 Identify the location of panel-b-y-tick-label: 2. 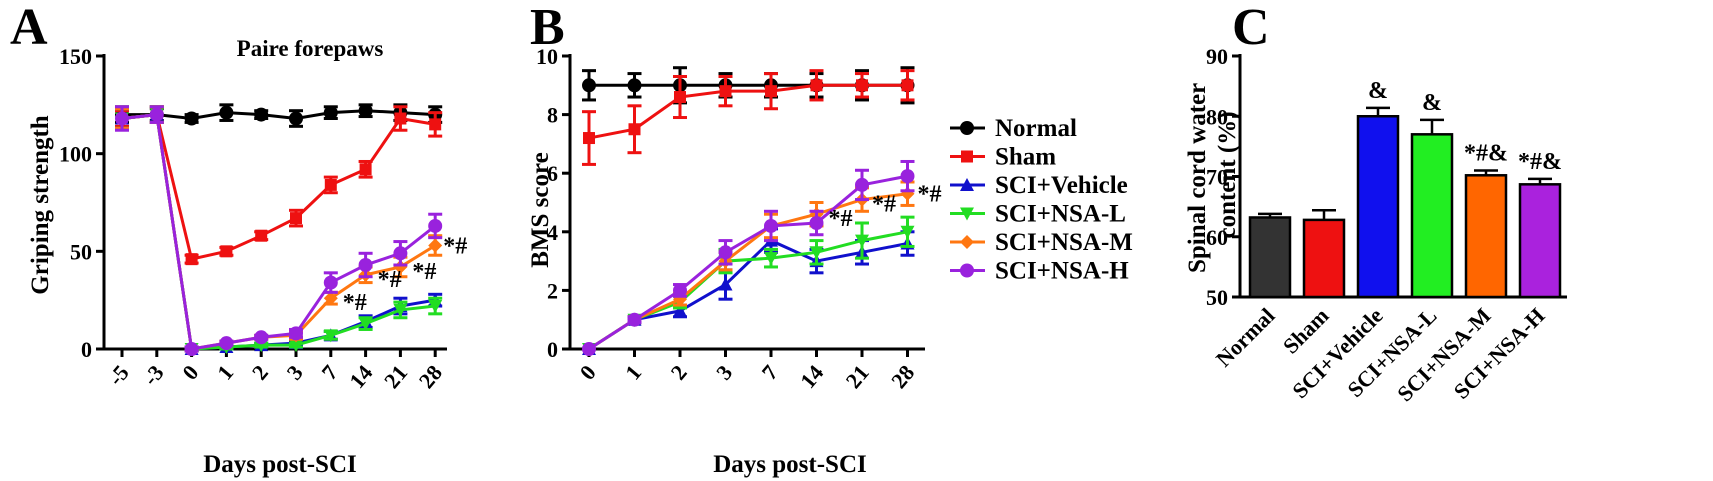
(552, 290).